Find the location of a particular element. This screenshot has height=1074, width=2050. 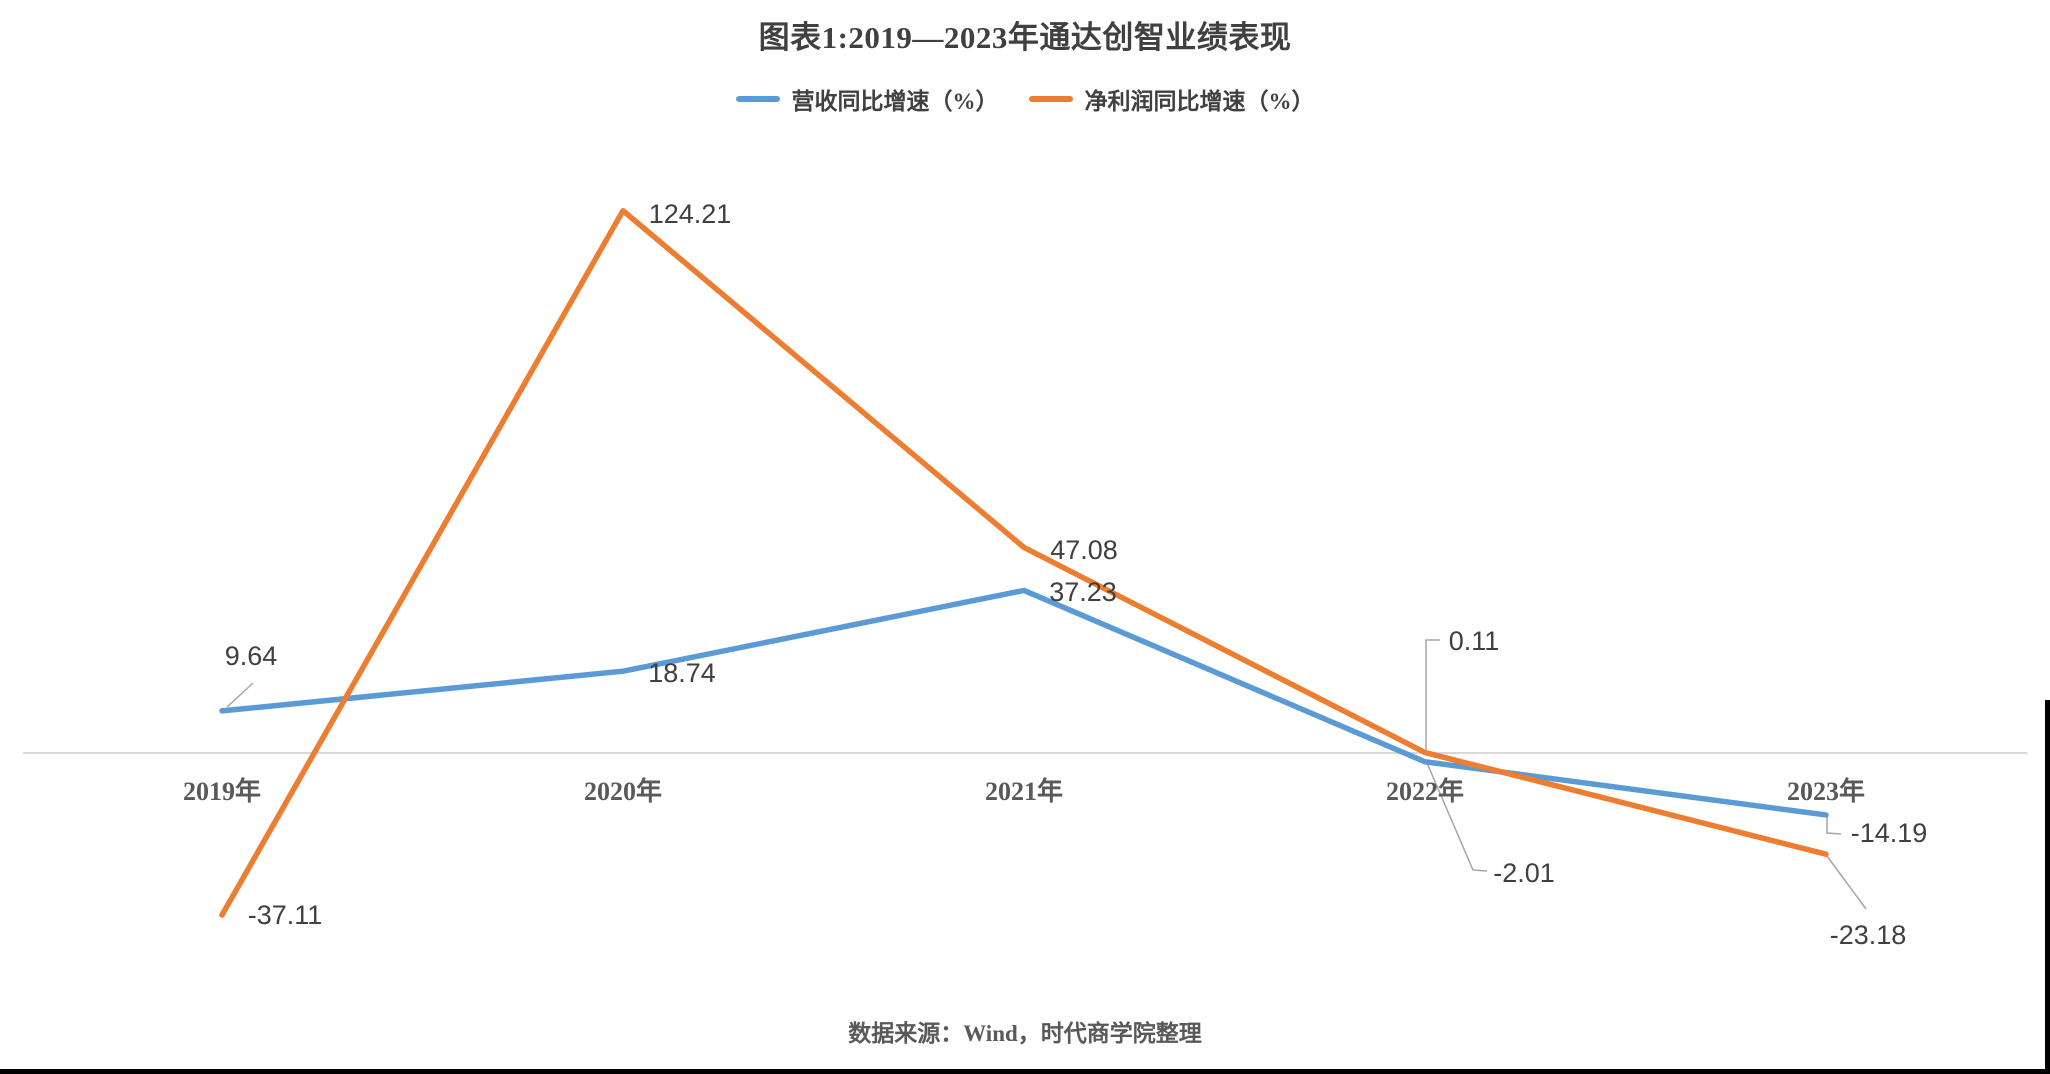

data-label: 37.23 is located at coordinates (1083, 592).